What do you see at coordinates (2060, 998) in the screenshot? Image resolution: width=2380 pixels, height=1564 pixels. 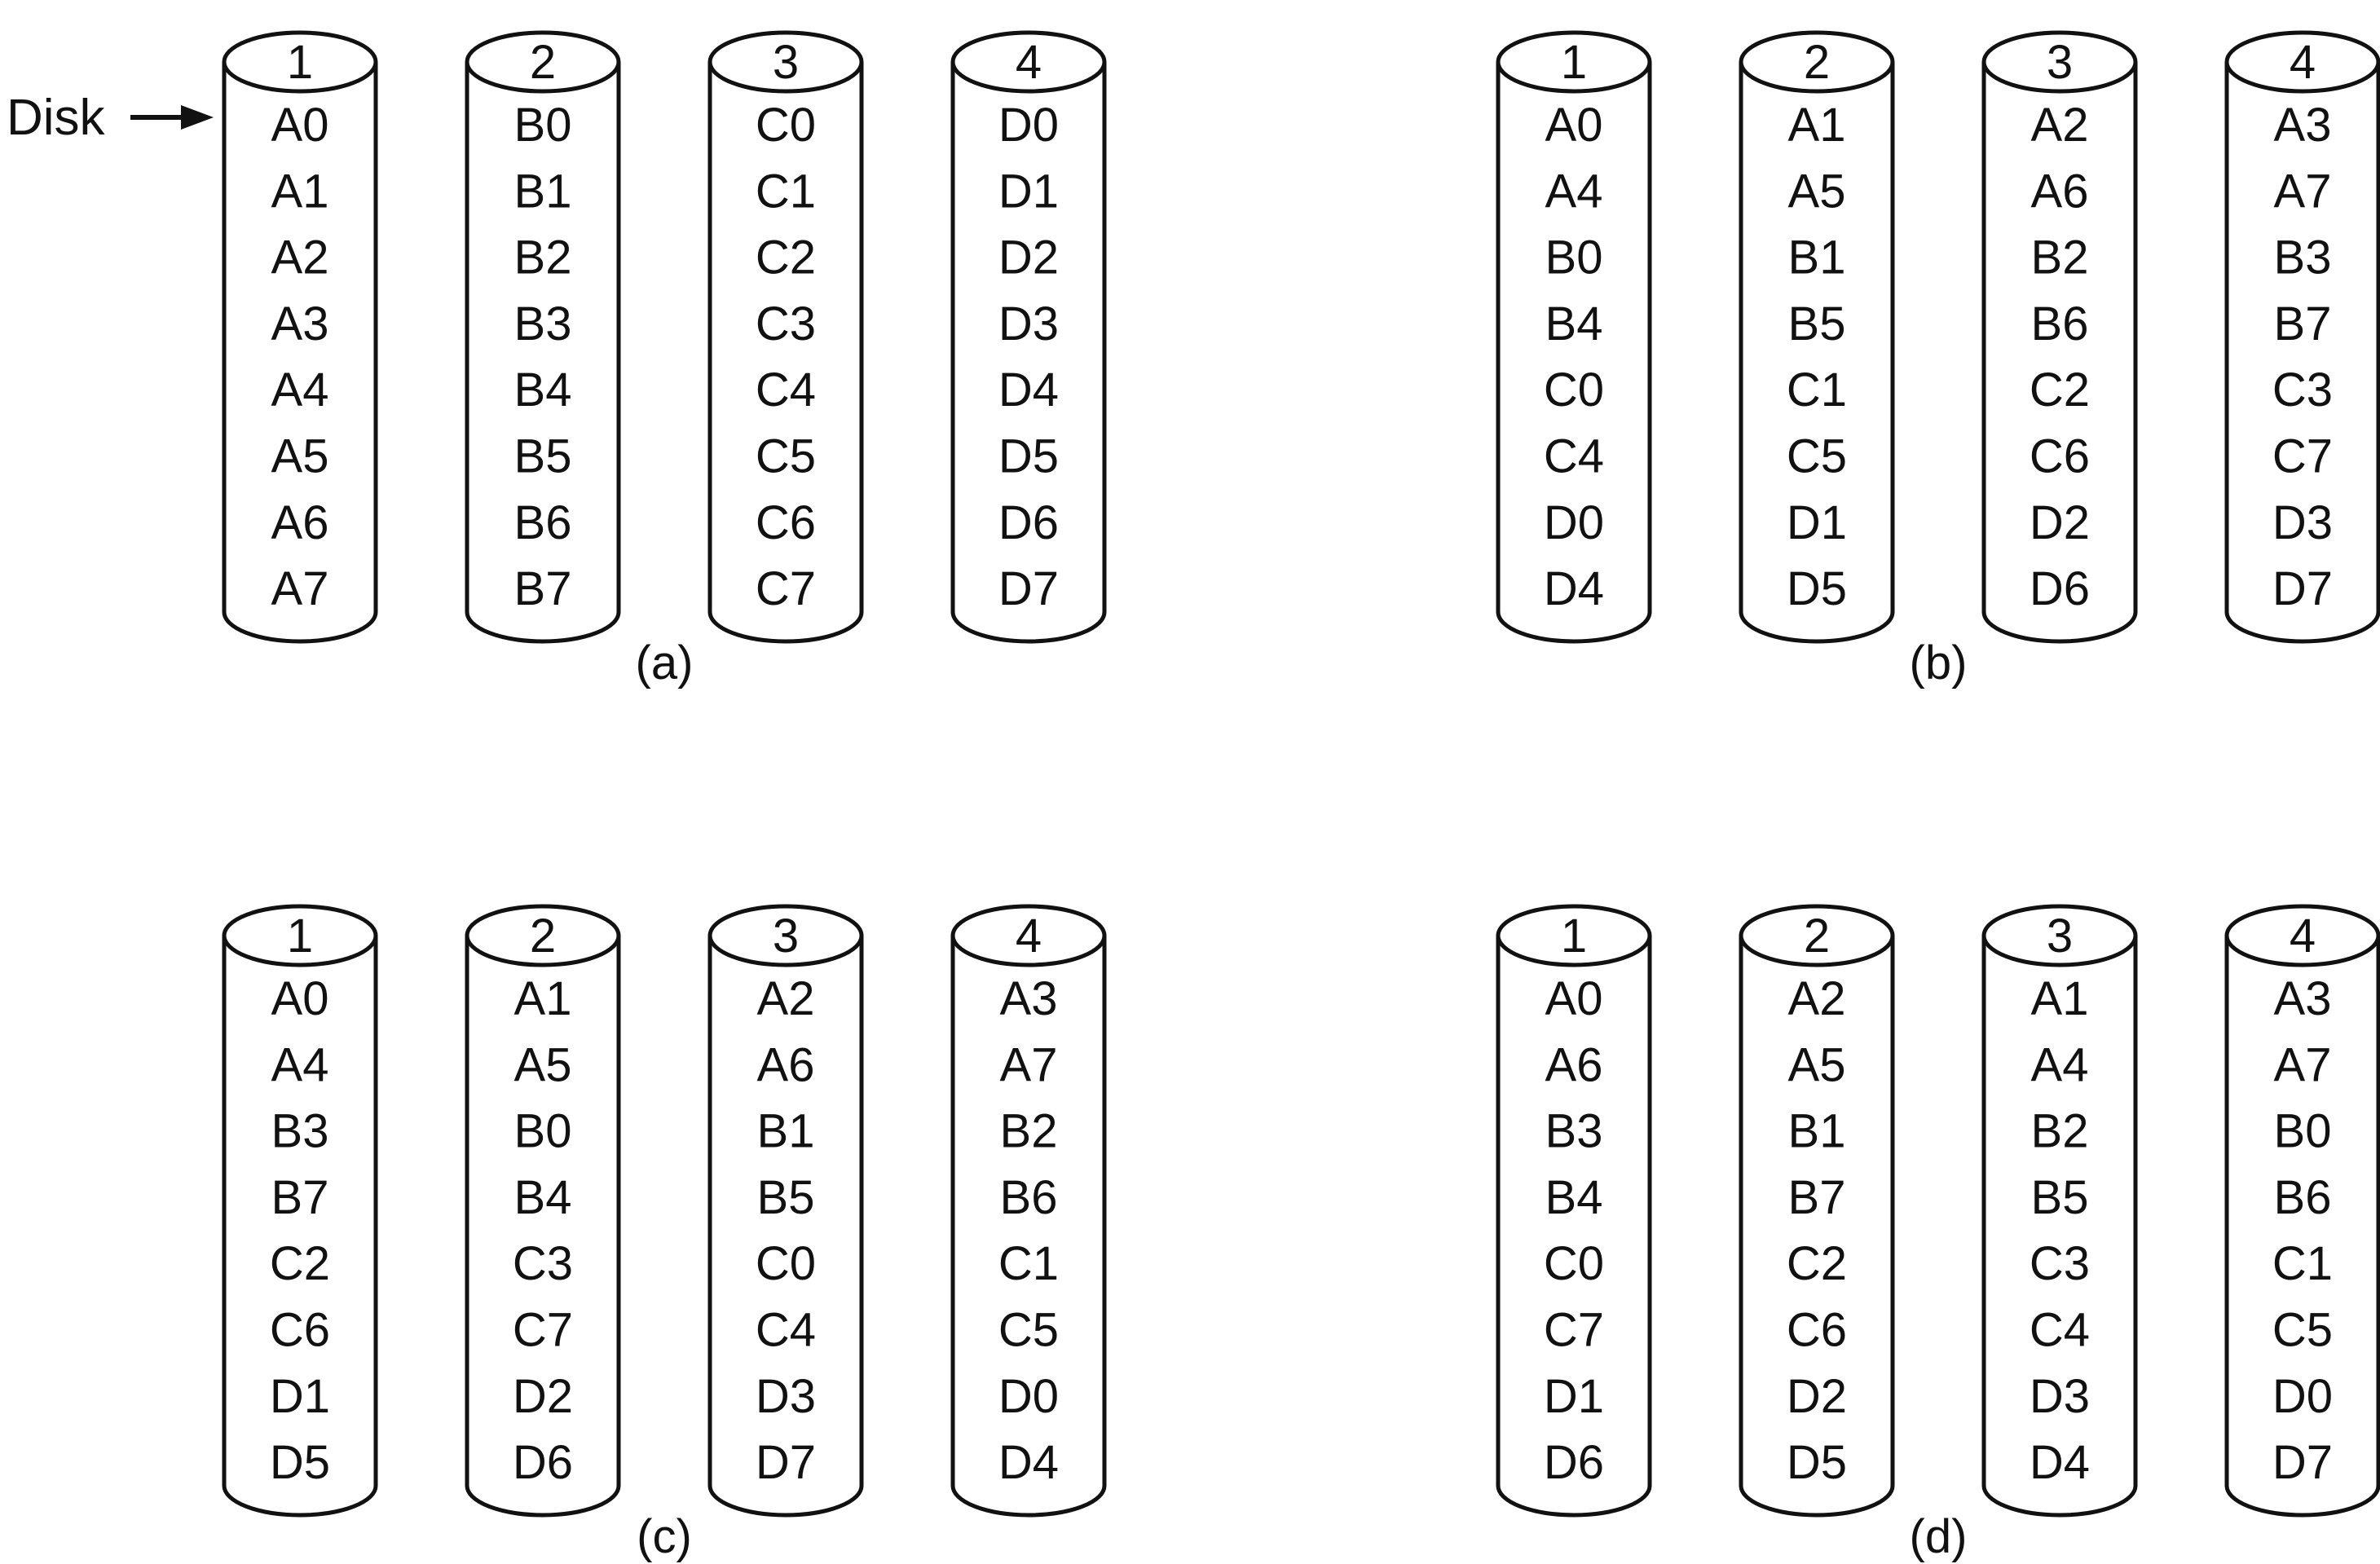 I see `block-cell: A1` at bounding box center [2060, 998].